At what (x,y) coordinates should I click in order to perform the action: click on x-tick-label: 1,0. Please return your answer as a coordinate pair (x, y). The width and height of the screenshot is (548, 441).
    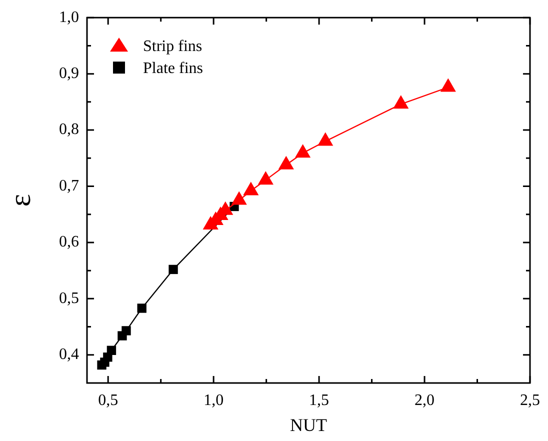
    Looking at the image, I should click on (214, 400).